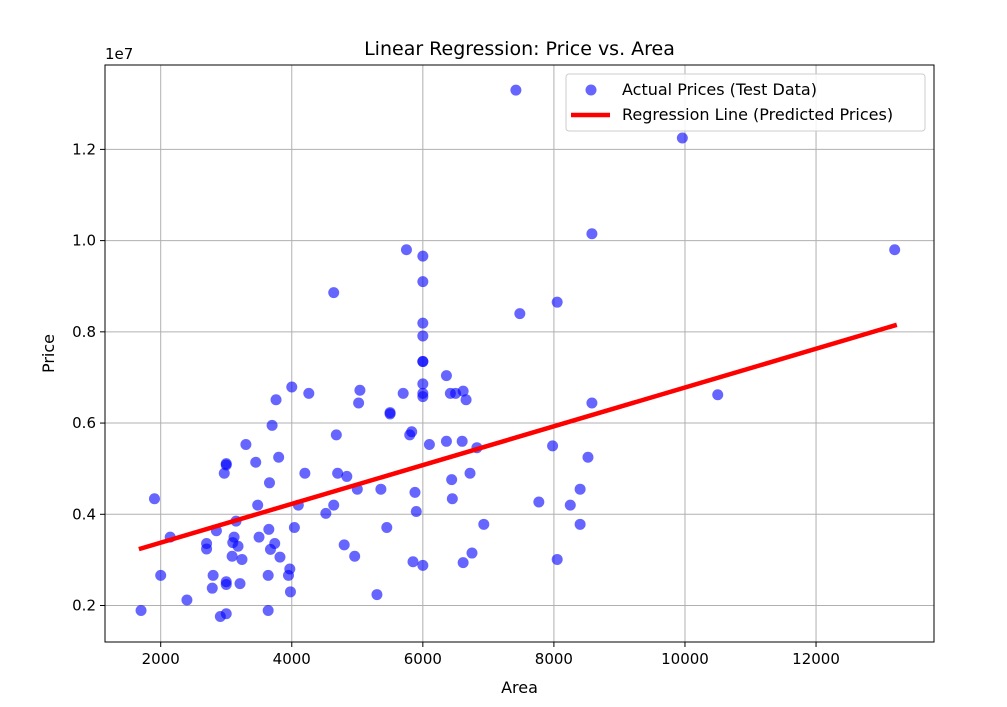 The width and height of the screenshot is (1007, 707). Describe the element at coordinates (685, 659) in the screenshot. I see `x-tick-label: 10000` at that location.